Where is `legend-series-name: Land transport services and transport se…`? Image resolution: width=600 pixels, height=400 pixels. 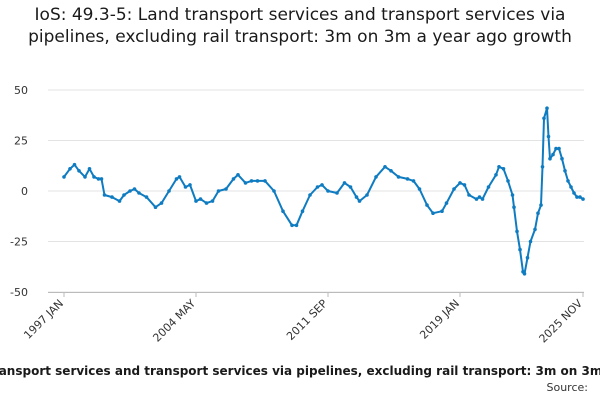
legend-series-name: Land transport services and transport se… is located at coordinates (300, 371).